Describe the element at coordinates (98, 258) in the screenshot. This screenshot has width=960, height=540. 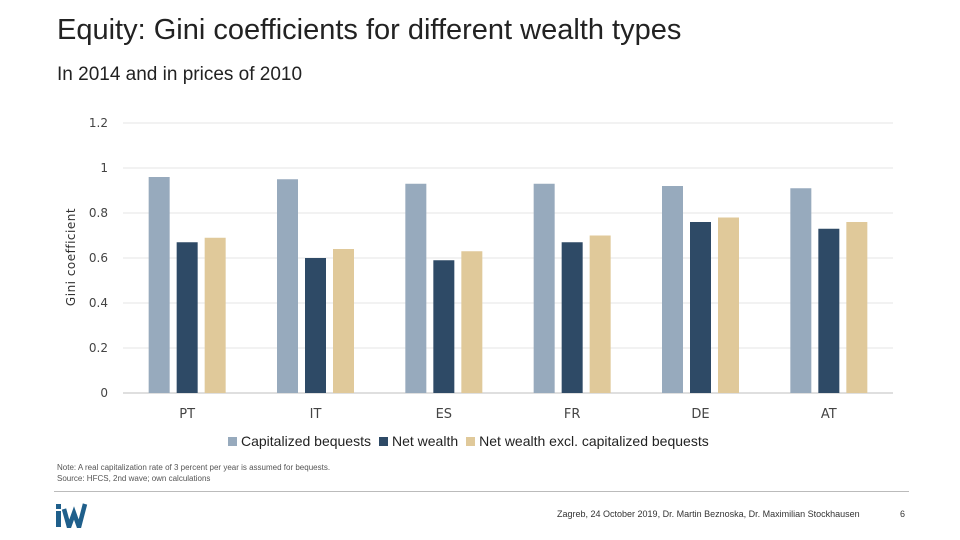
I see `y-tick-label: 0.6` at that location.